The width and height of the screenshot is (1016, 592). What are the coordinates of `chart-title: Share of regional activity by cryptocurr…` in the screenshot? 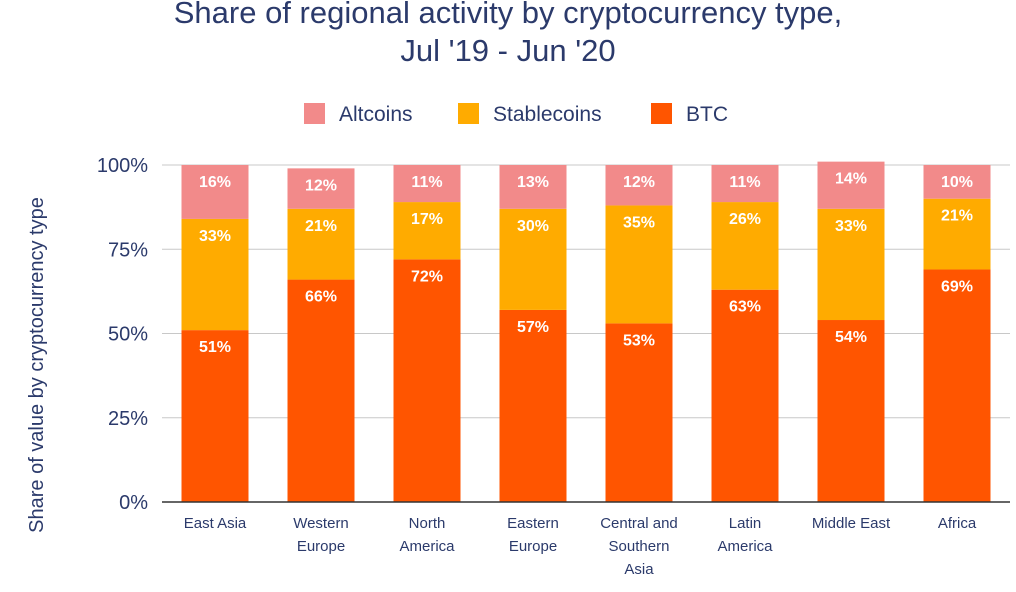 It's located at (508, 35).